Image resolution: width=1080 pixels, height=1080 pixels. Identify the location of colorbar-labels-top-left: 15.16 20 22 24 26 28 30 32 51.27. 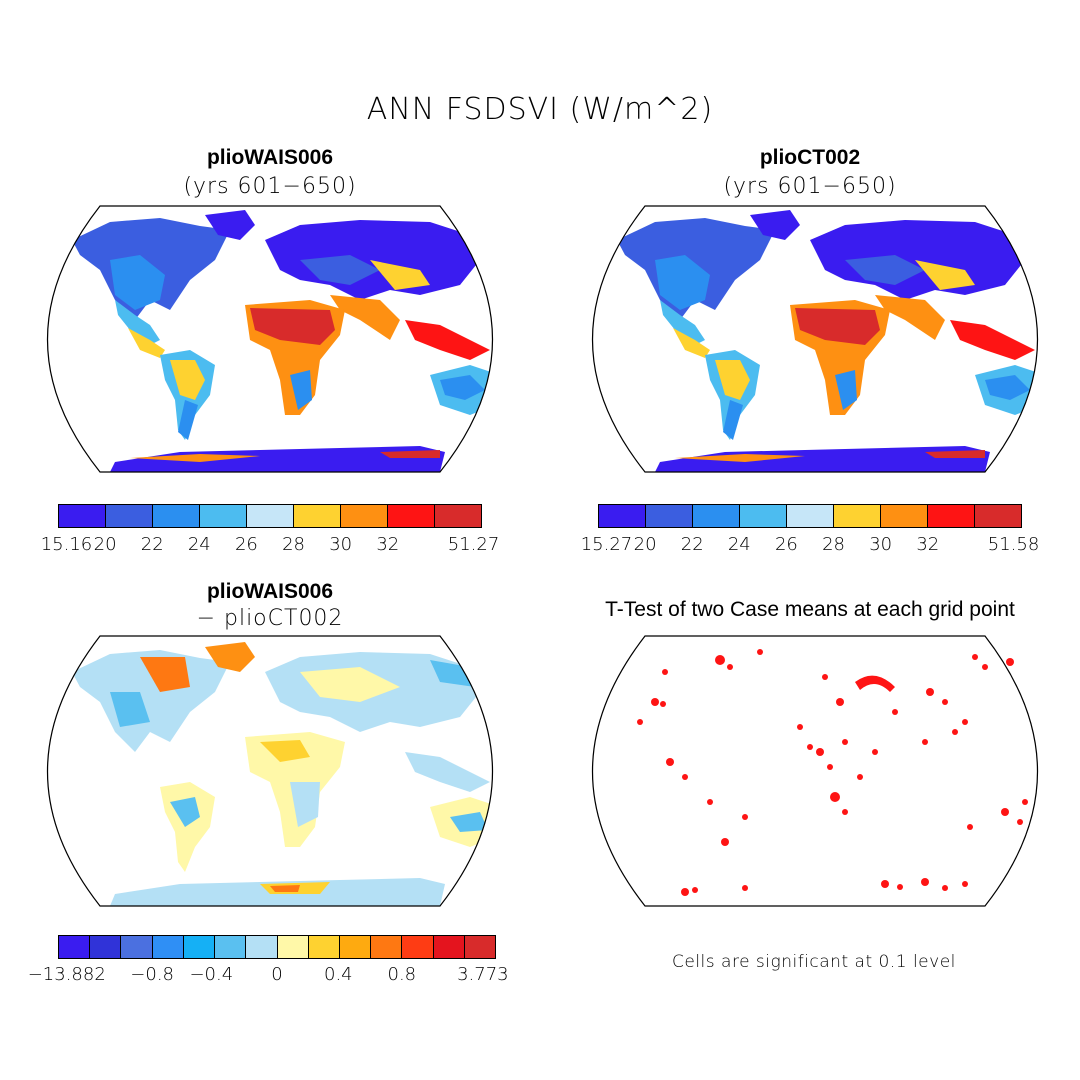
(270, 545).